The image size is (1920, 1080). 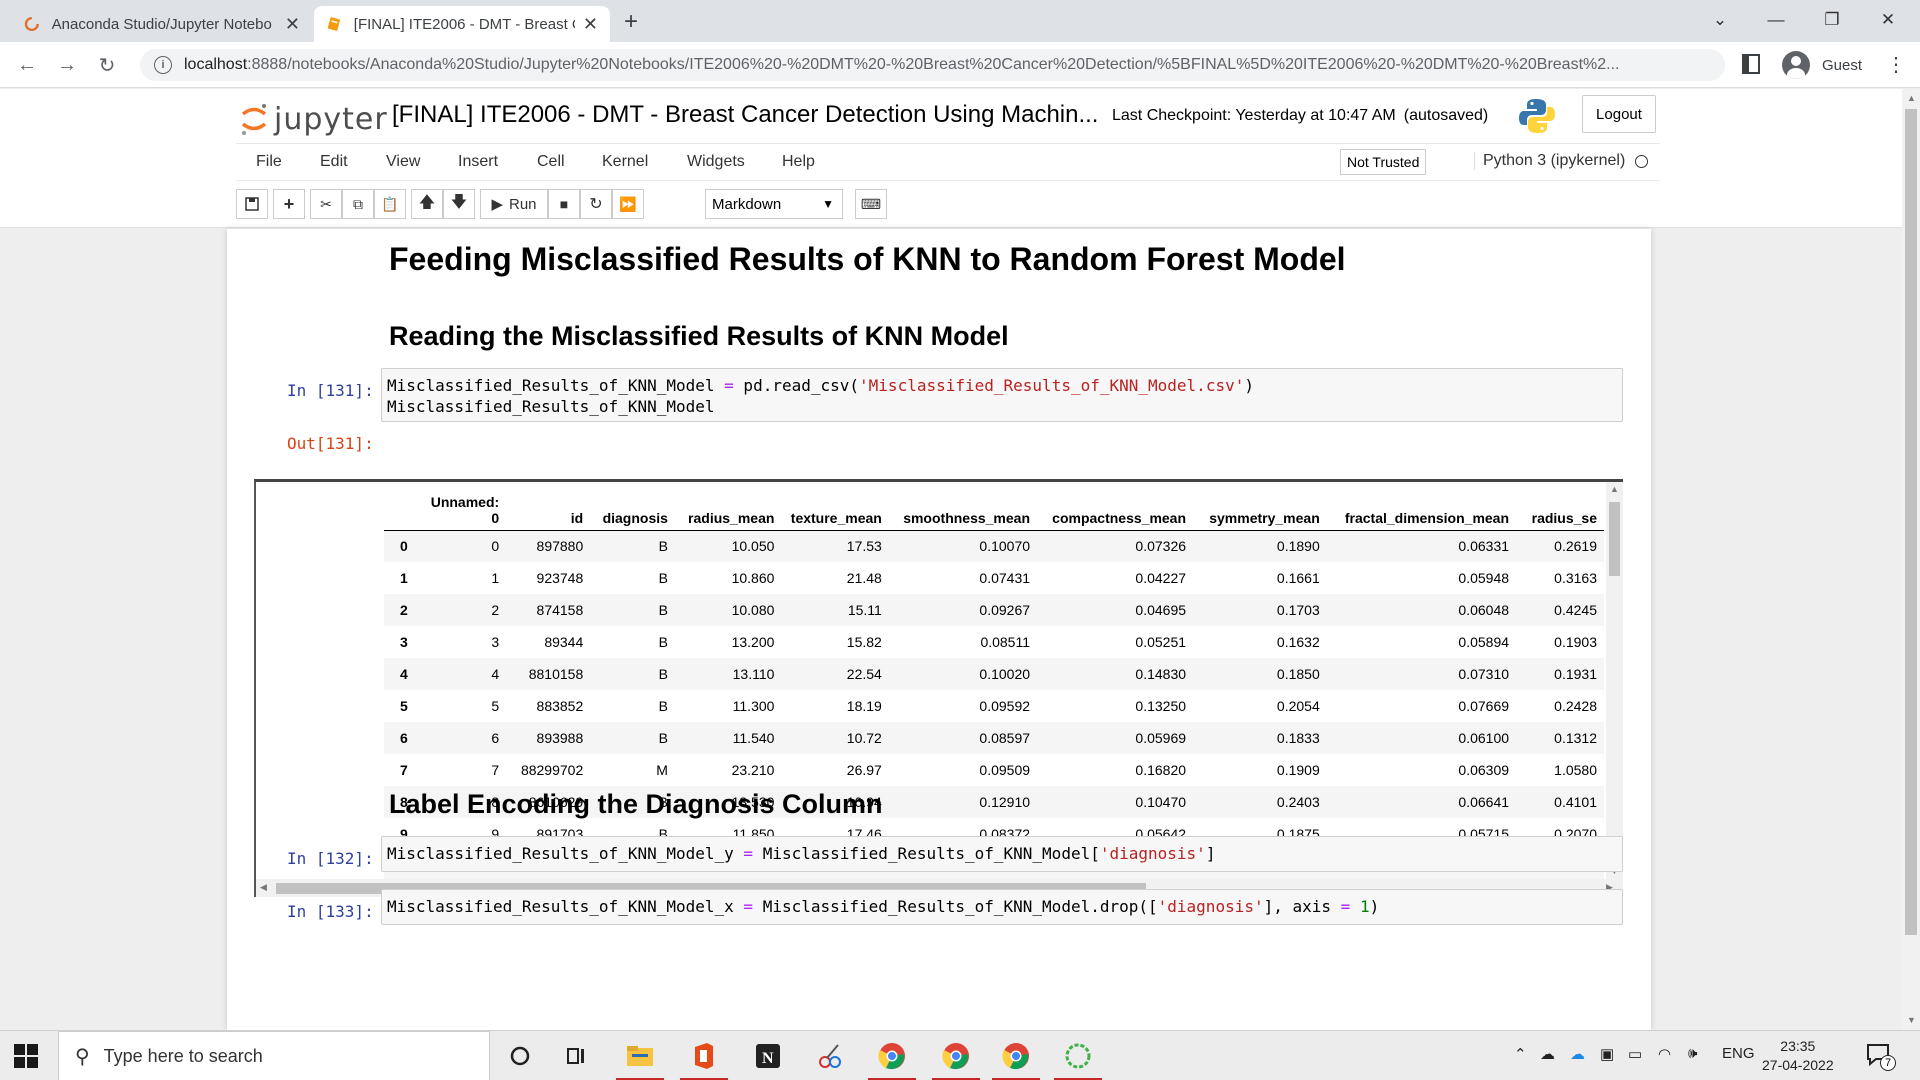 What do you see at coordinates (459, 204) in the screenshot?
I see `move-down-icon: 🡇` at bounding box center [459, 204].